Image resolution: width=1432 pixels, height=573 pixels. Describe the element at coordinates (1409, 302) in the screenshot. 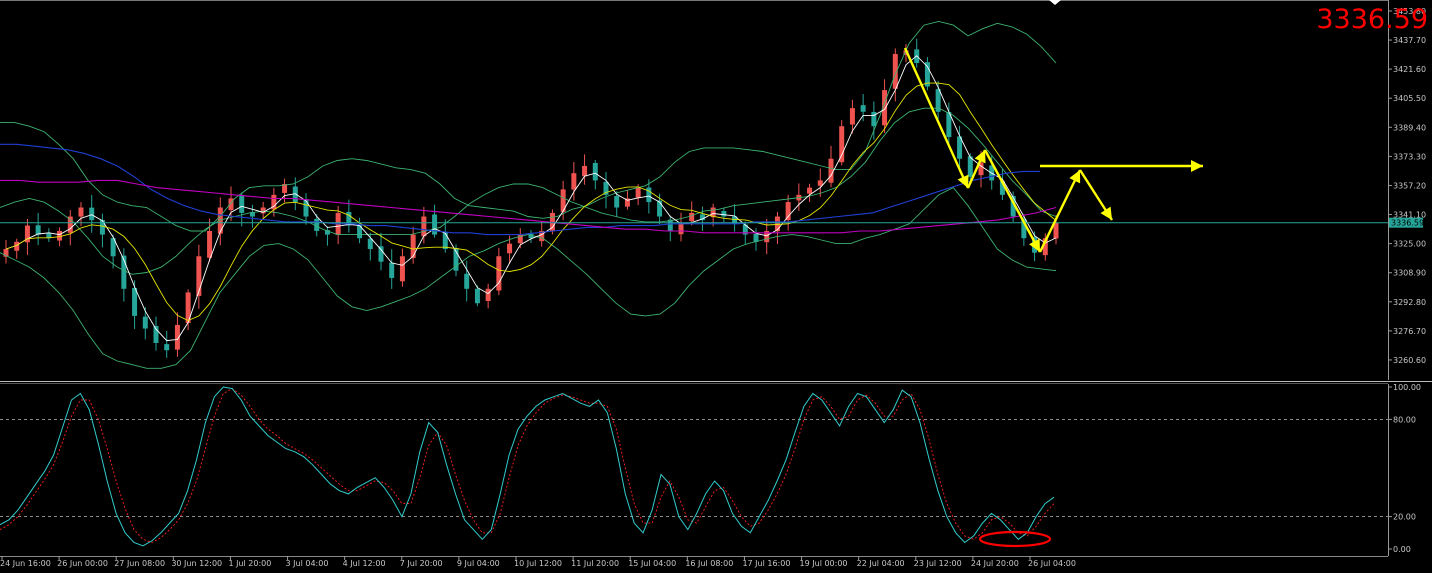

I see `price-axis-label: 3292.80` at that location.